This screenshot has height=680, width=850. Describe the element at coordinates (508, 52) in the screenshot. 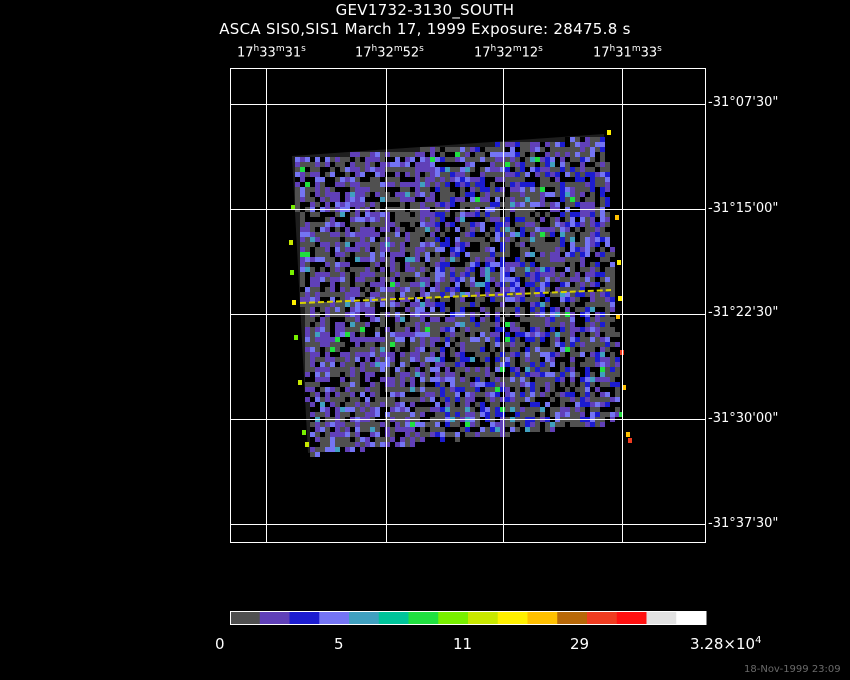

I see `ra-label-3: 17h32m12s` at that location.